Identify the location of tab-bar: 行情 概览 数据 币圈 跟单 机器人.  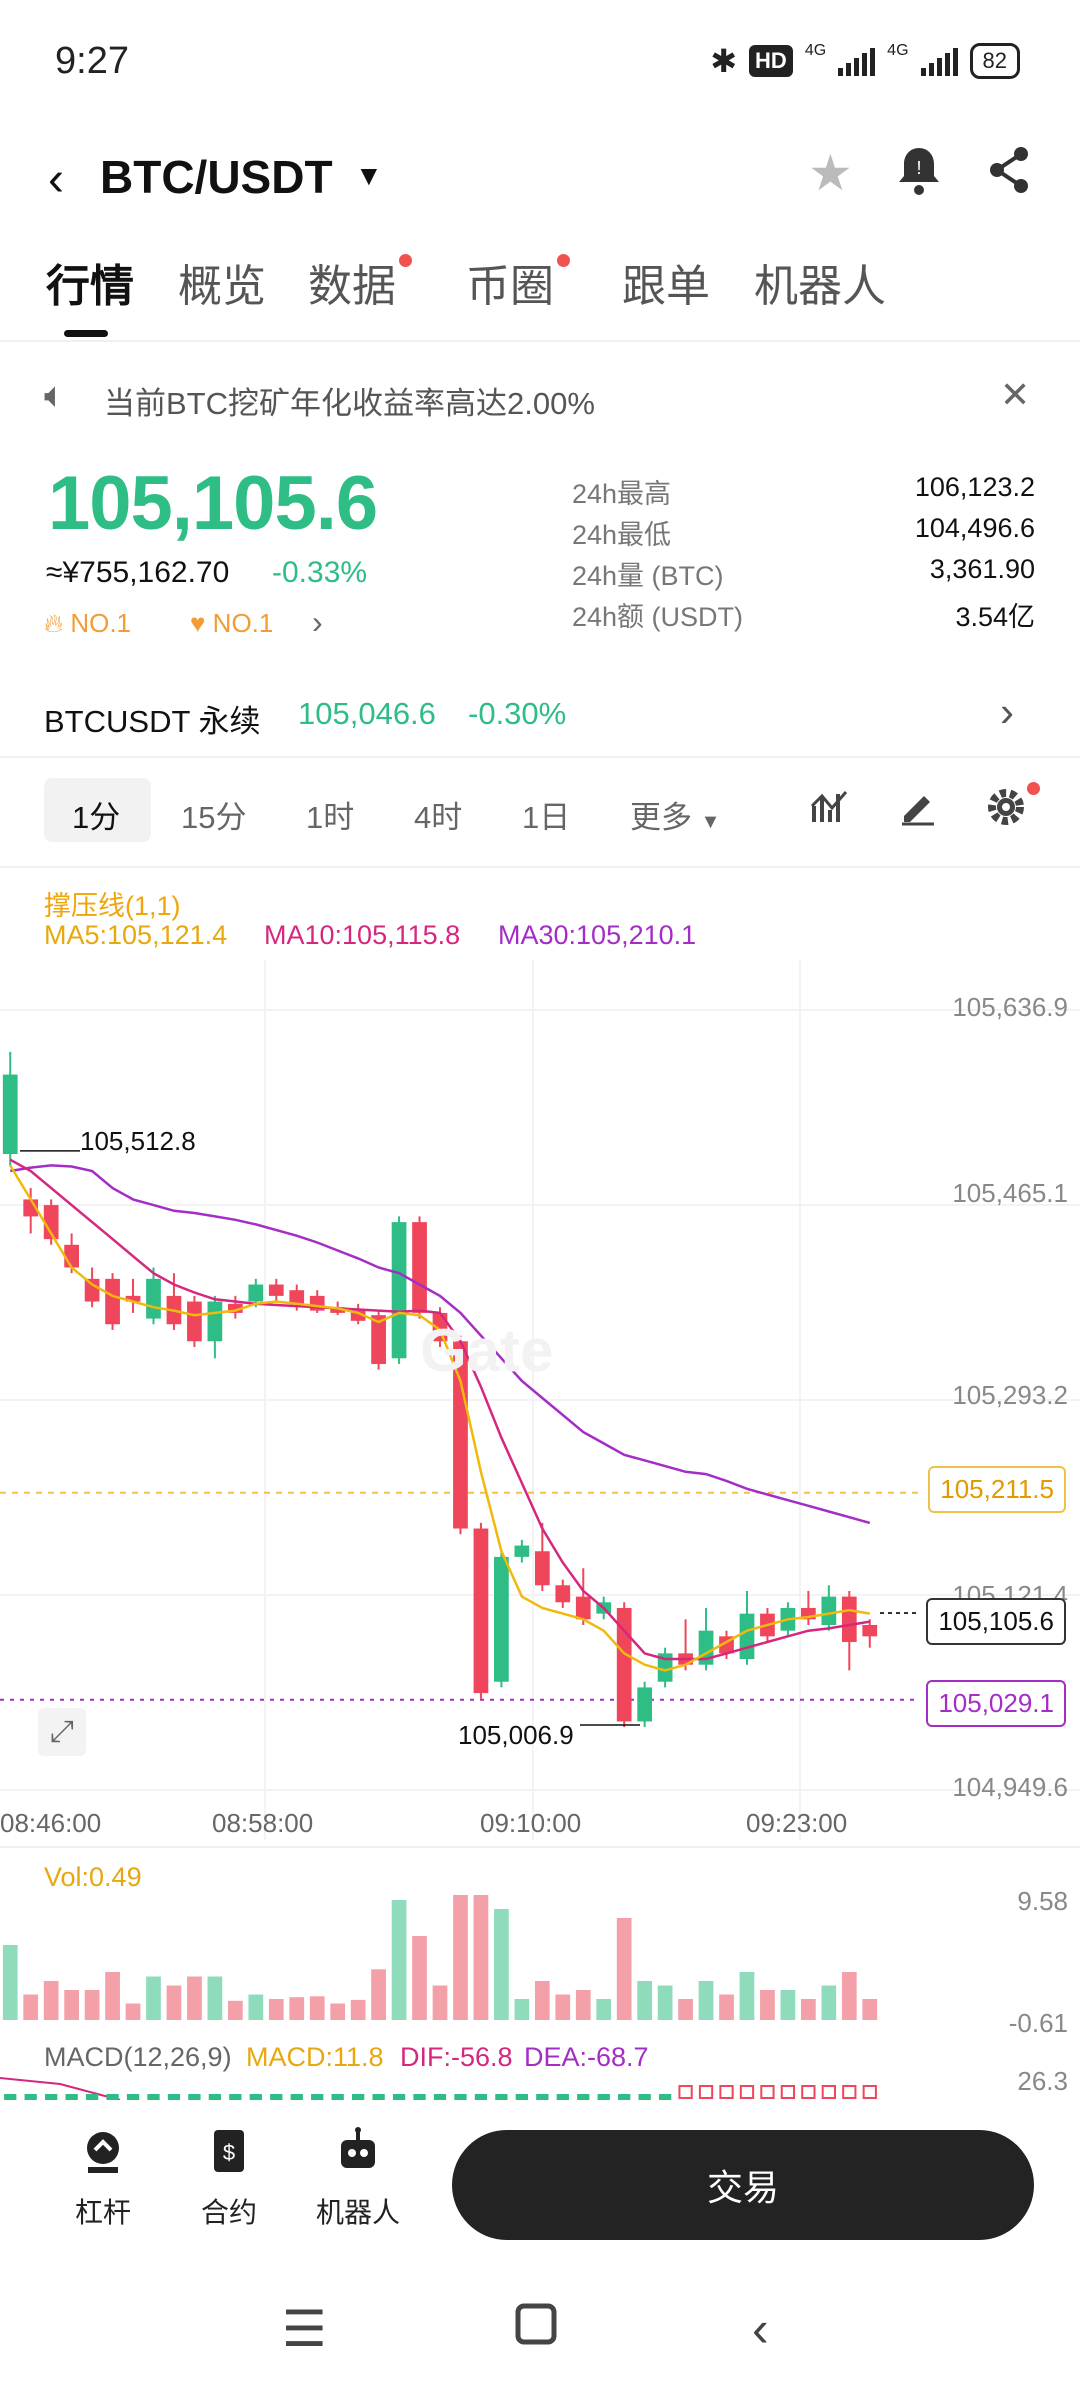
(540, 297).